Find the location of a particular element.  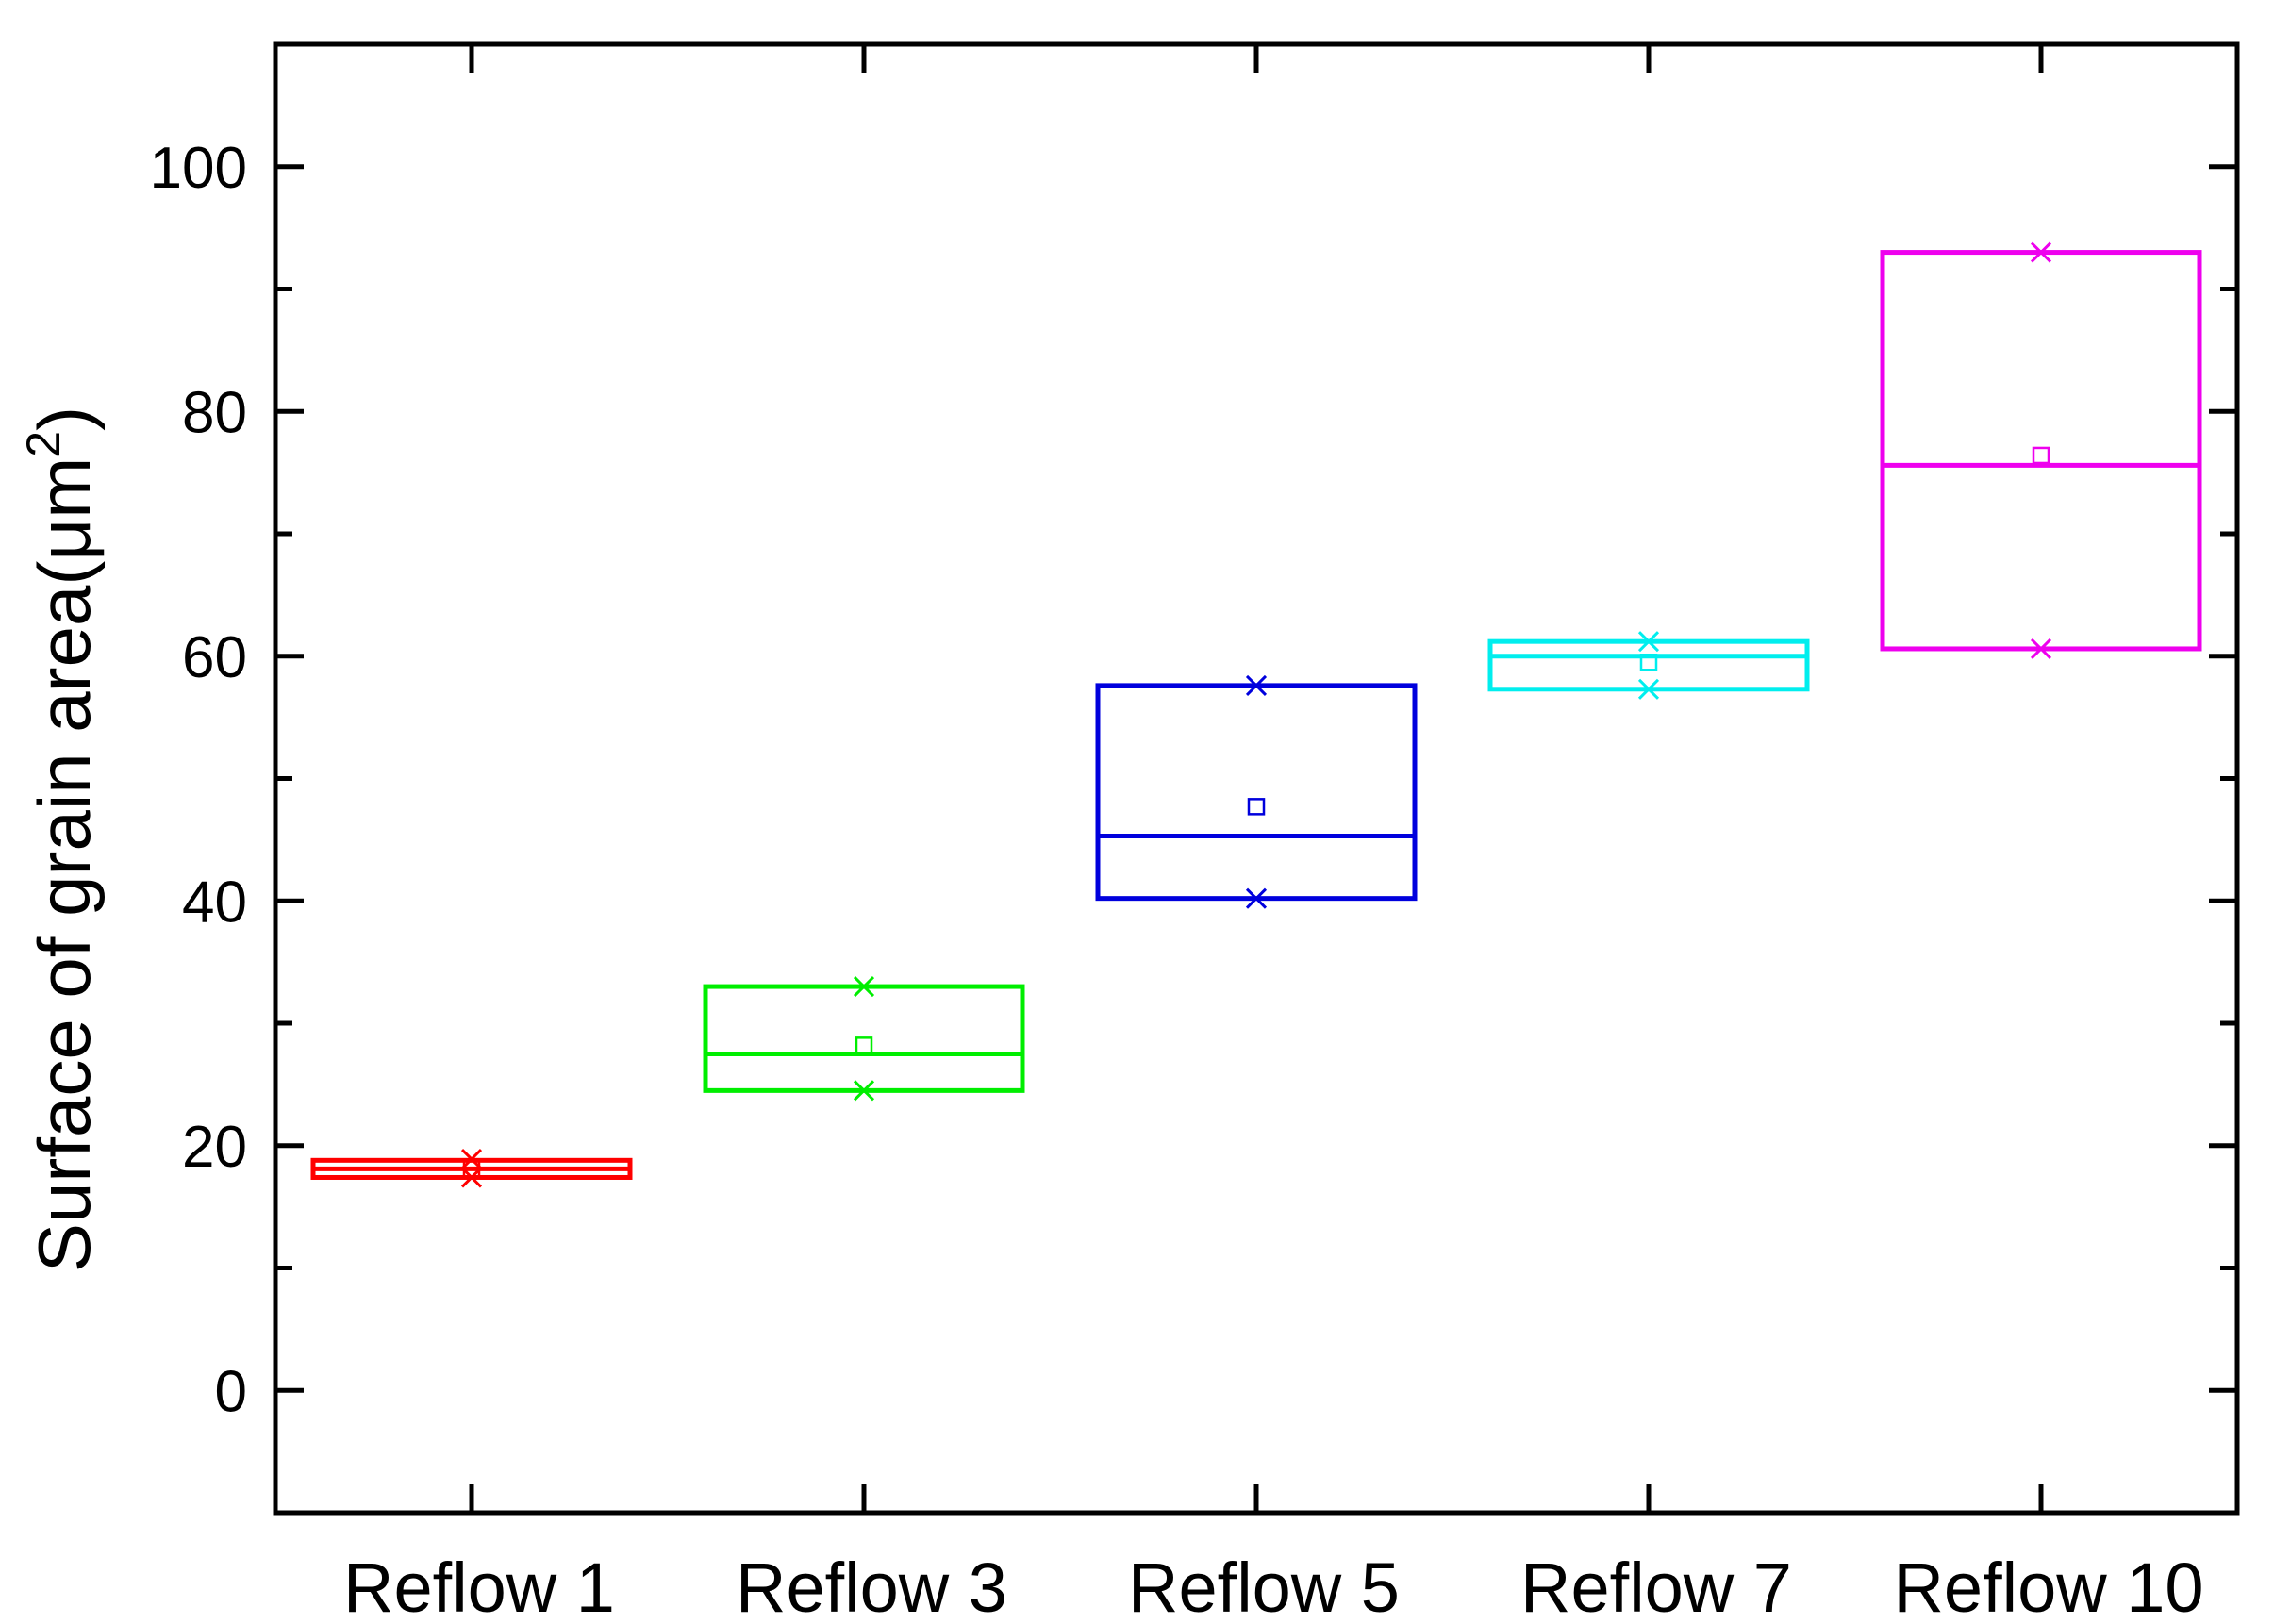

x-tick-label: Reflow 3 is located at coordinates (871, 1586).